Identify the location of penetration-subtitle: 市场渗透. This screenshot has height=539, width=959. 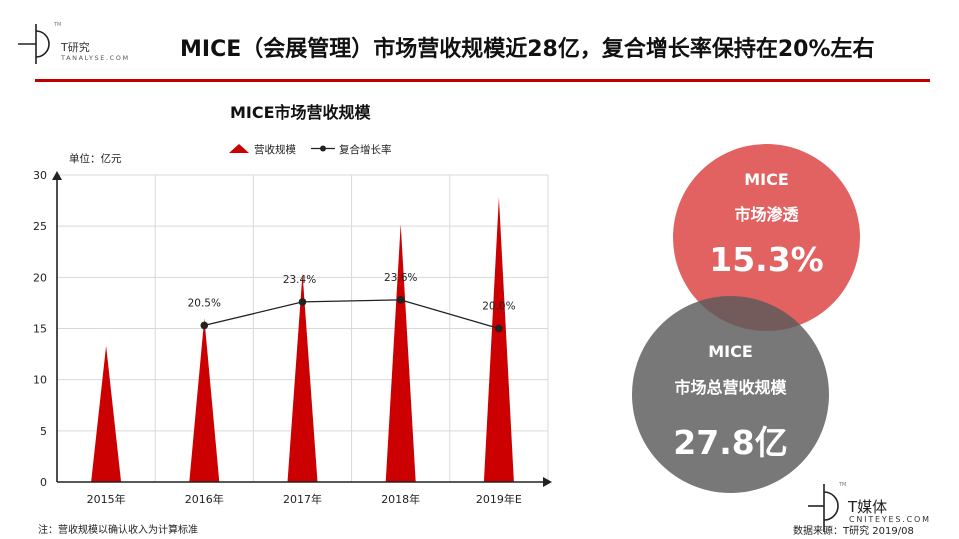
(766, 214).